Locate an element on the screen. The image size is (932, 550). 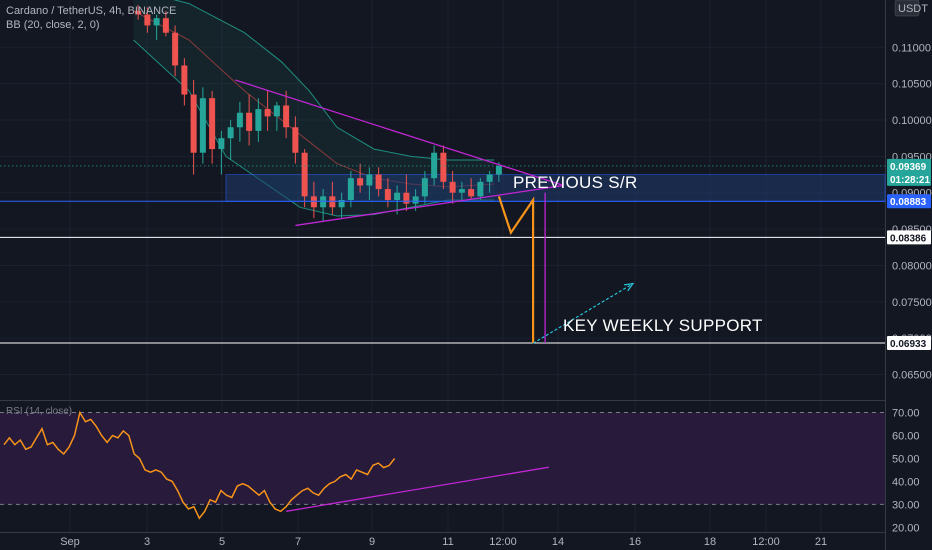
rsi-line is located at coordinates (199, 465).